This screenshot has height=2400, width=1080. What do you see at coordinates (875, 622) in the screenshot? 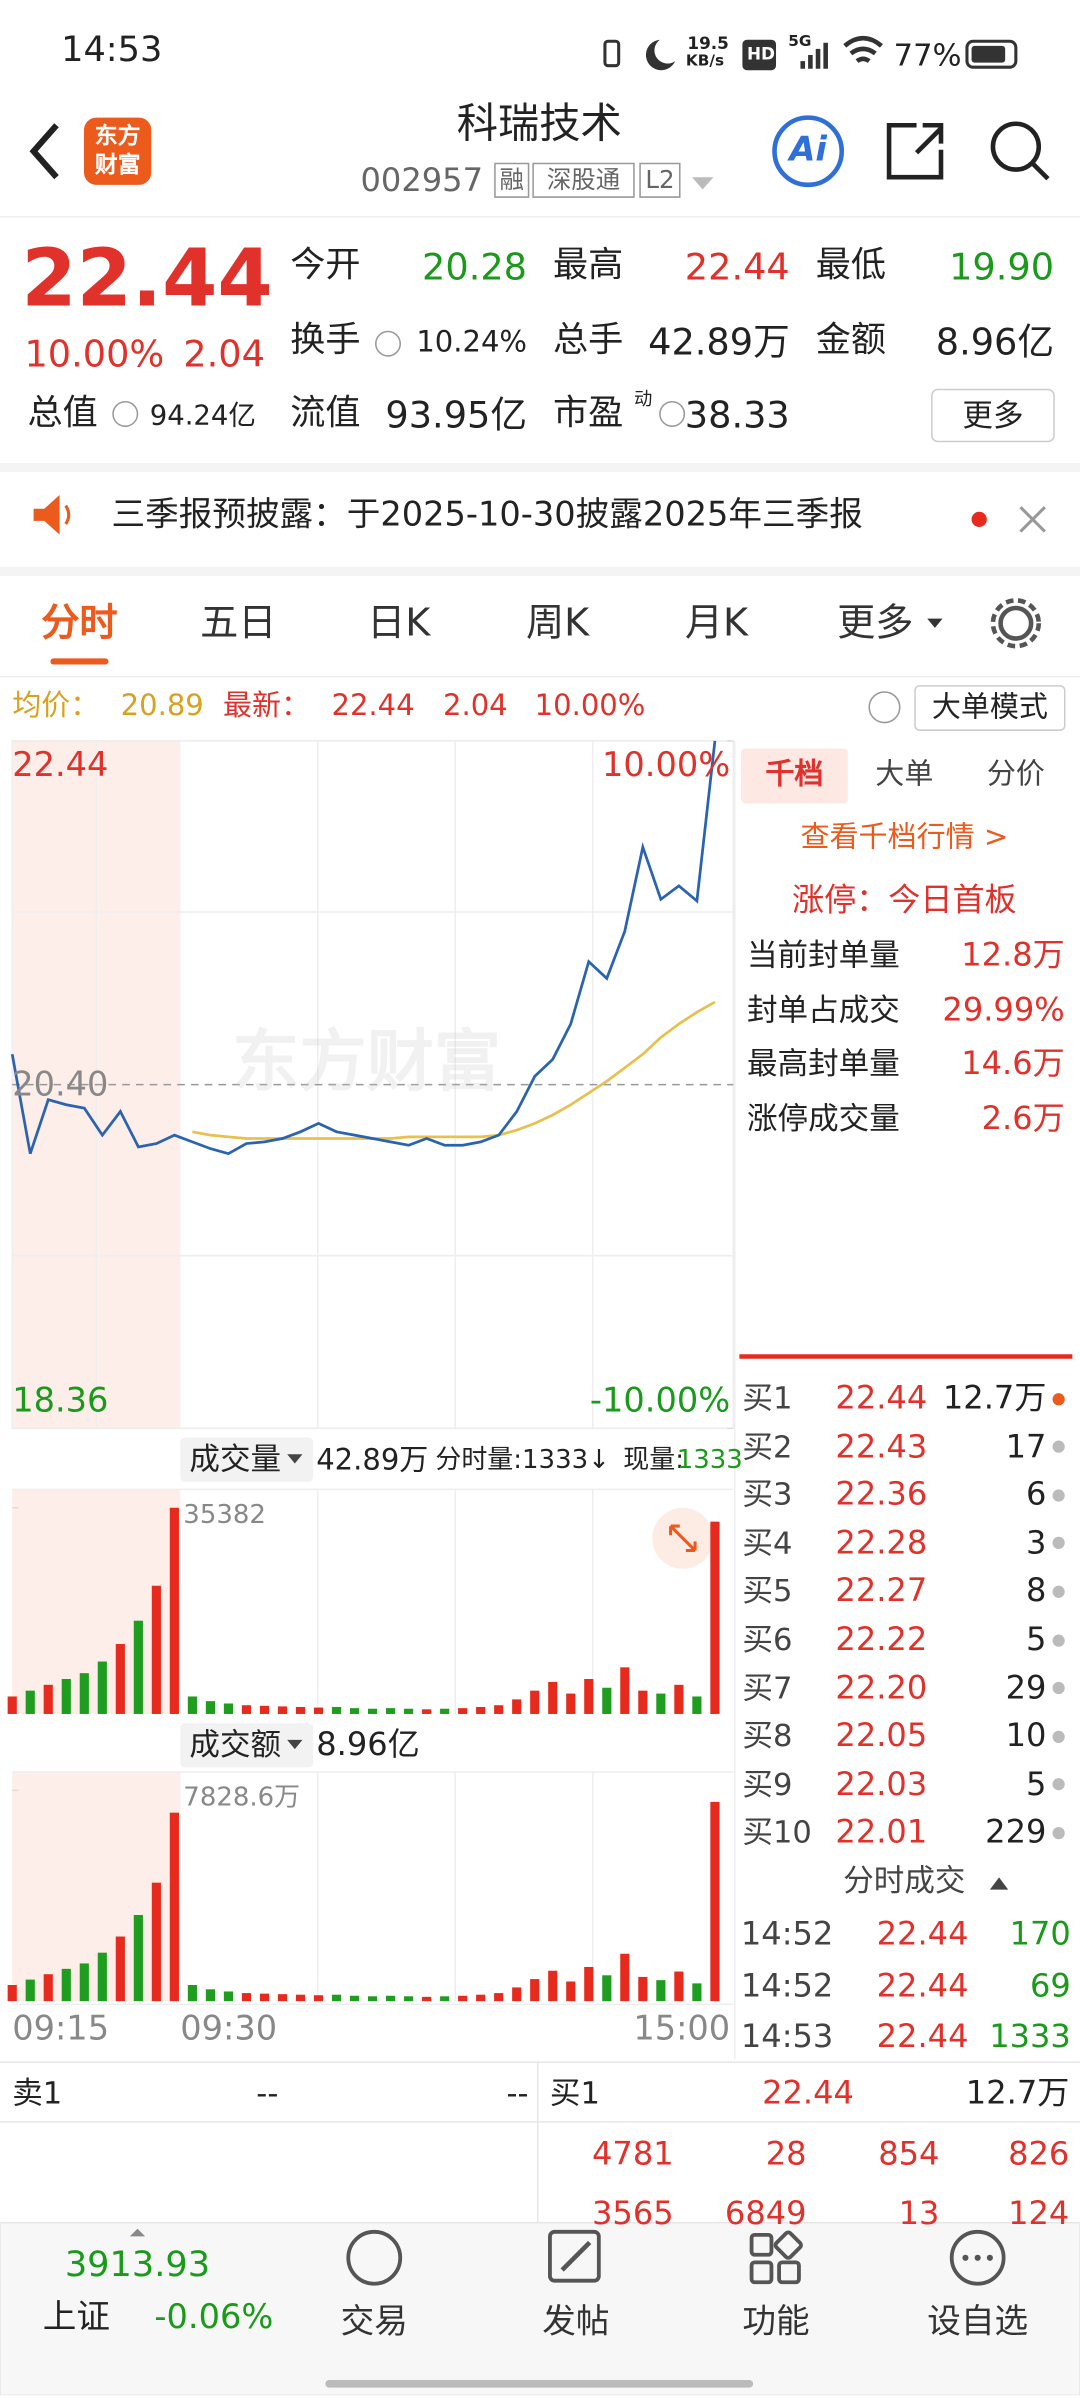
I see `tab: 更多` at bounding box center [875, 622].